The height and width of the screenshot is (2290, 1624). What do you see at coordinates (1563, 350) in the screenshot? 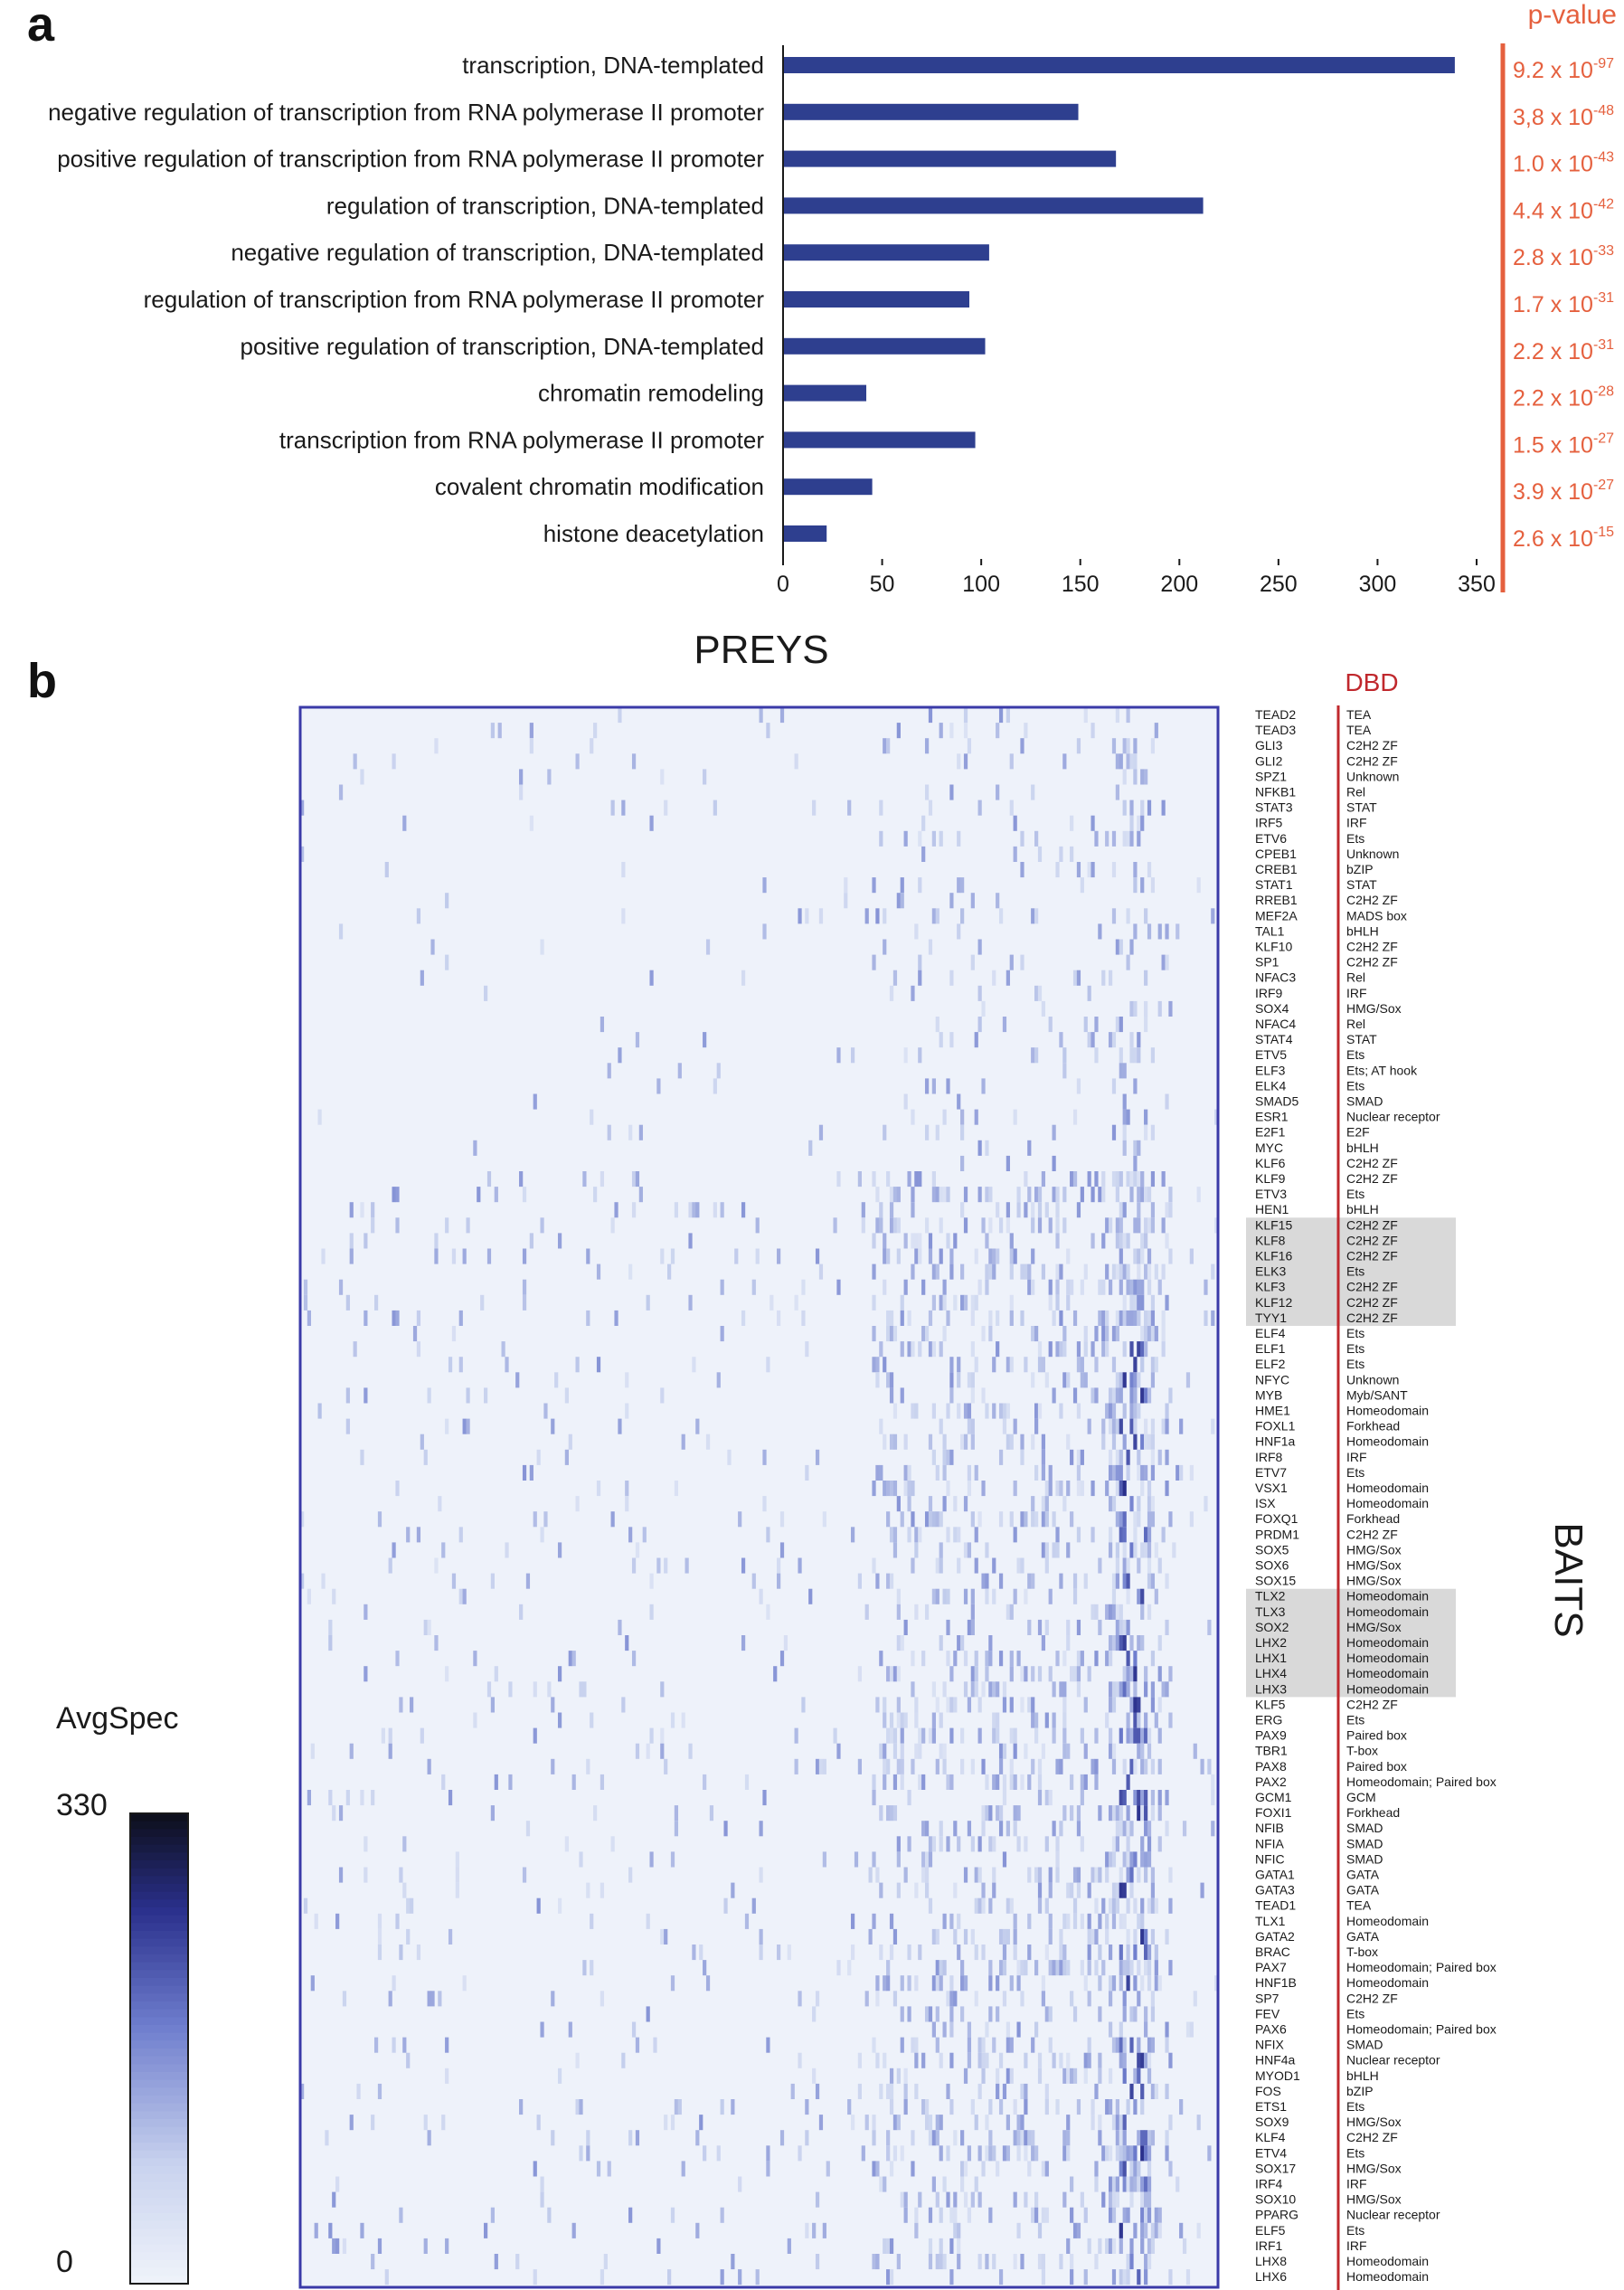
I see `pvalue-label: 2.2 x 10⁻³¹` at bounding box center [1563, 350].